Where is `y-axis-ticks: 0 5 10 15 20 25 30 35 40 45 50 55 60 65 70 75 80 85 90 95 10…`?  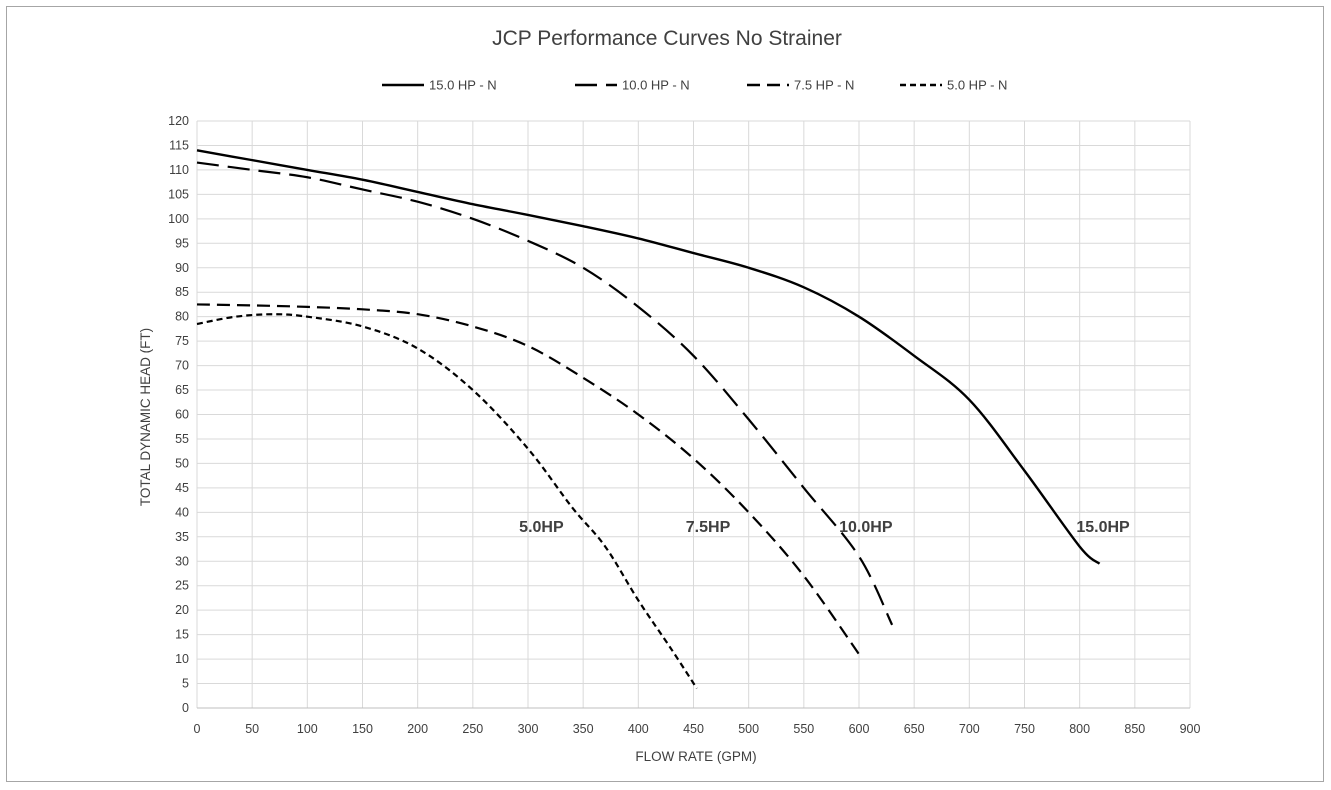 y-axis-ticks: 0 5 10 15 20 25 30 35 40 45 50 55 60 65 70 75 80 85 90 95 10… is located at coordinates (178, 414).